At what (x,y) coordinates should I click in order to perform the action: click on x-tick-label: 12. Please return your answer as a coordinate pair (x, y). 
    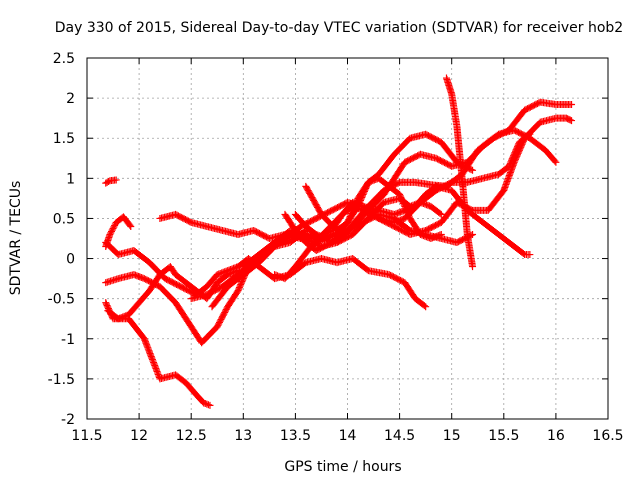
    Looking at the image, I should click on (139, 436).